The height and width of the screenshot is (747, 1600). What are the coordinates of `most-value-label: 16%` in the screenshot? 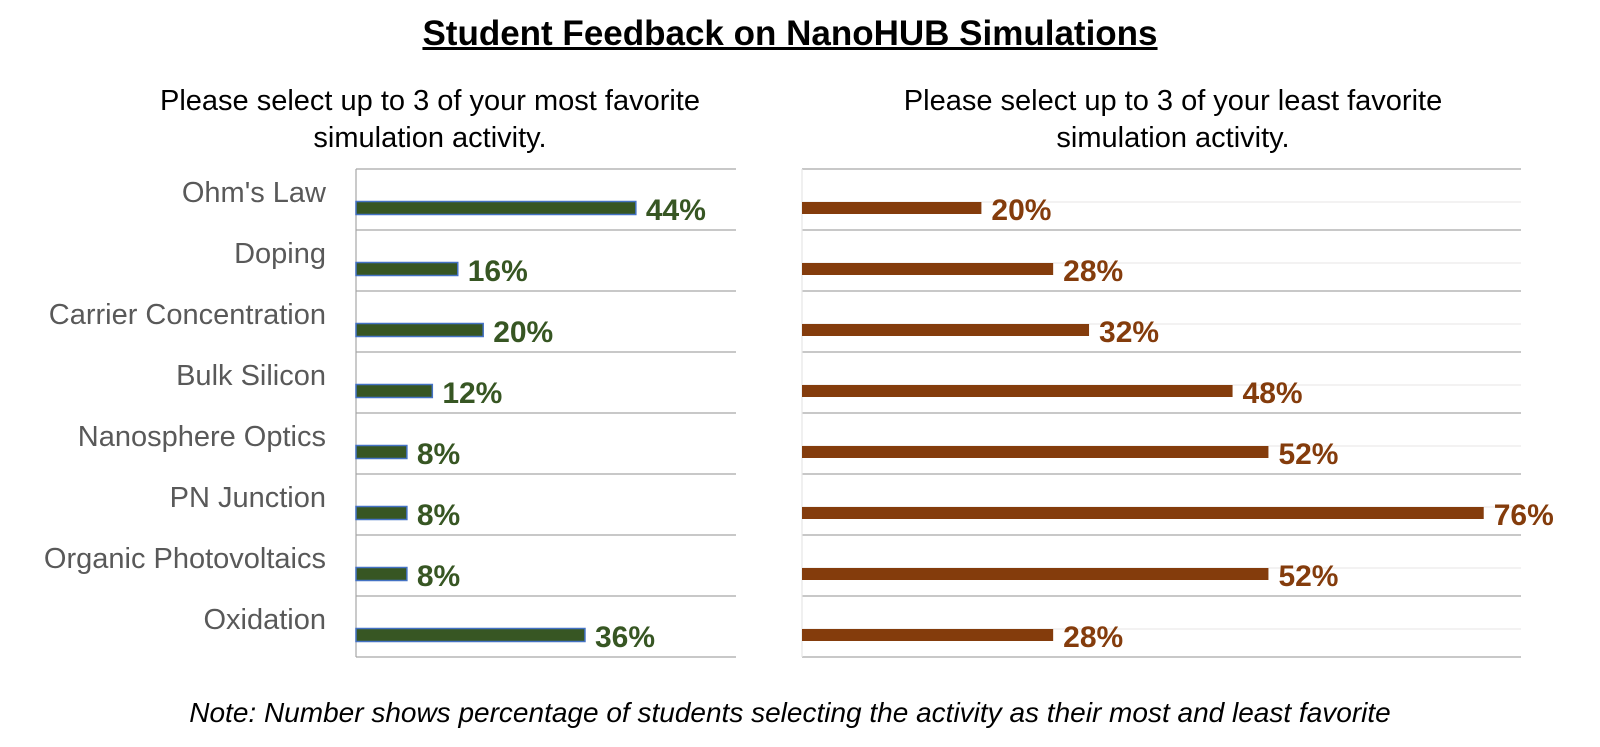 It's located at (498, 271).